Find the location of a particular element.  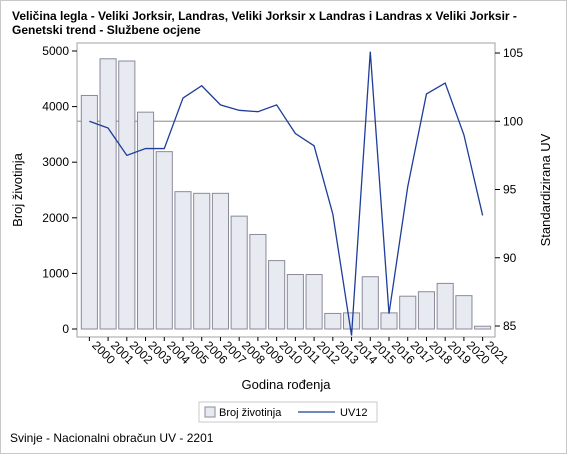

legend-box is located at coordinates (288, 412).